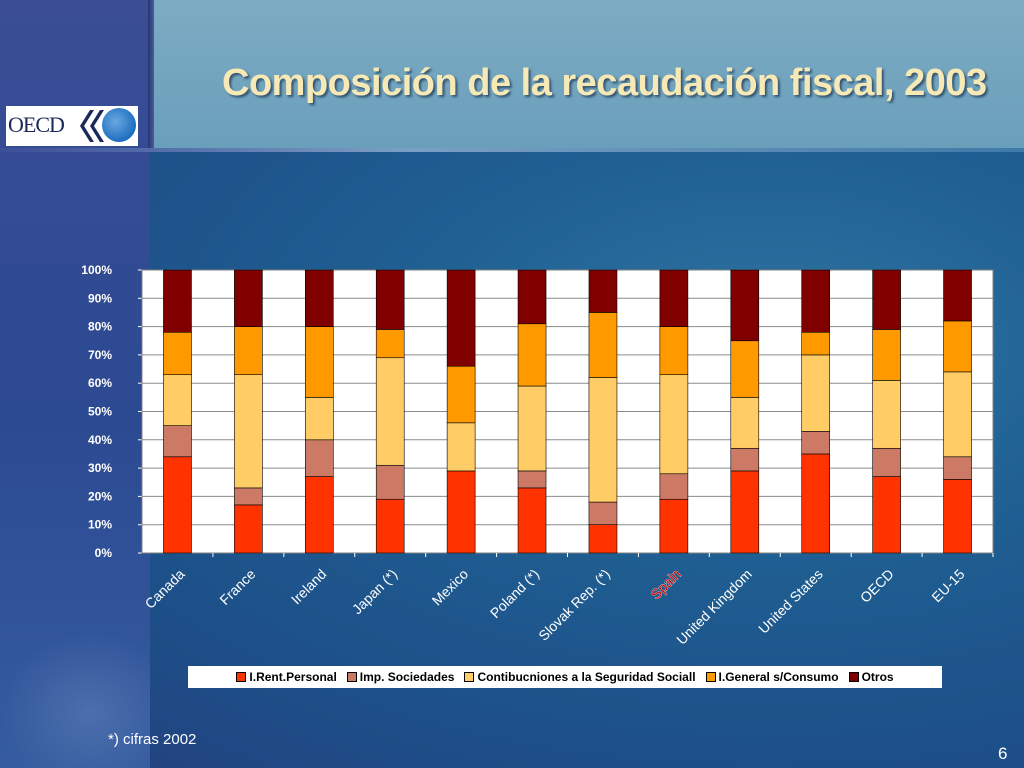 This screenshot has height=768, width=1024. What do you see at coordinates (100, 440) in the screenshot?
I see `y-tick-label: 40%` at bounding box center [100, 440].